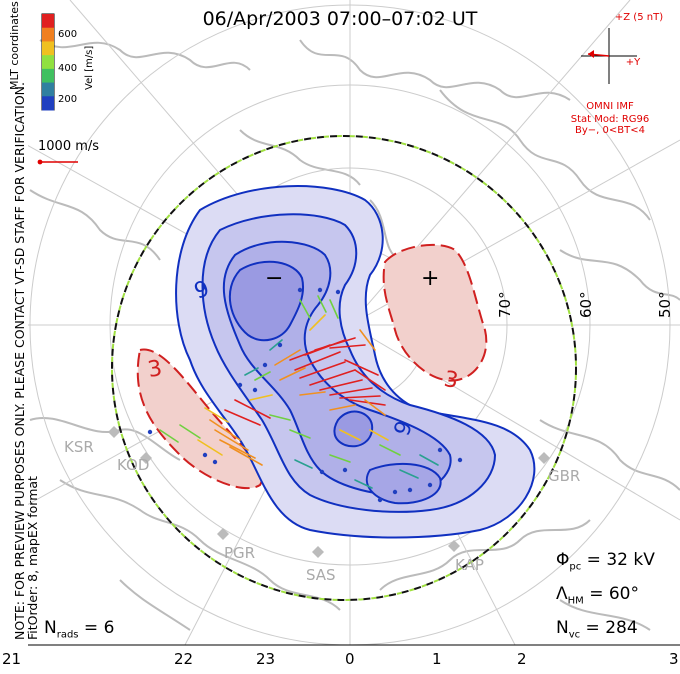 The image size is (680, 674). I want to click on stat-lambda-hm: ΛHM = 60°, so click(597, 595).